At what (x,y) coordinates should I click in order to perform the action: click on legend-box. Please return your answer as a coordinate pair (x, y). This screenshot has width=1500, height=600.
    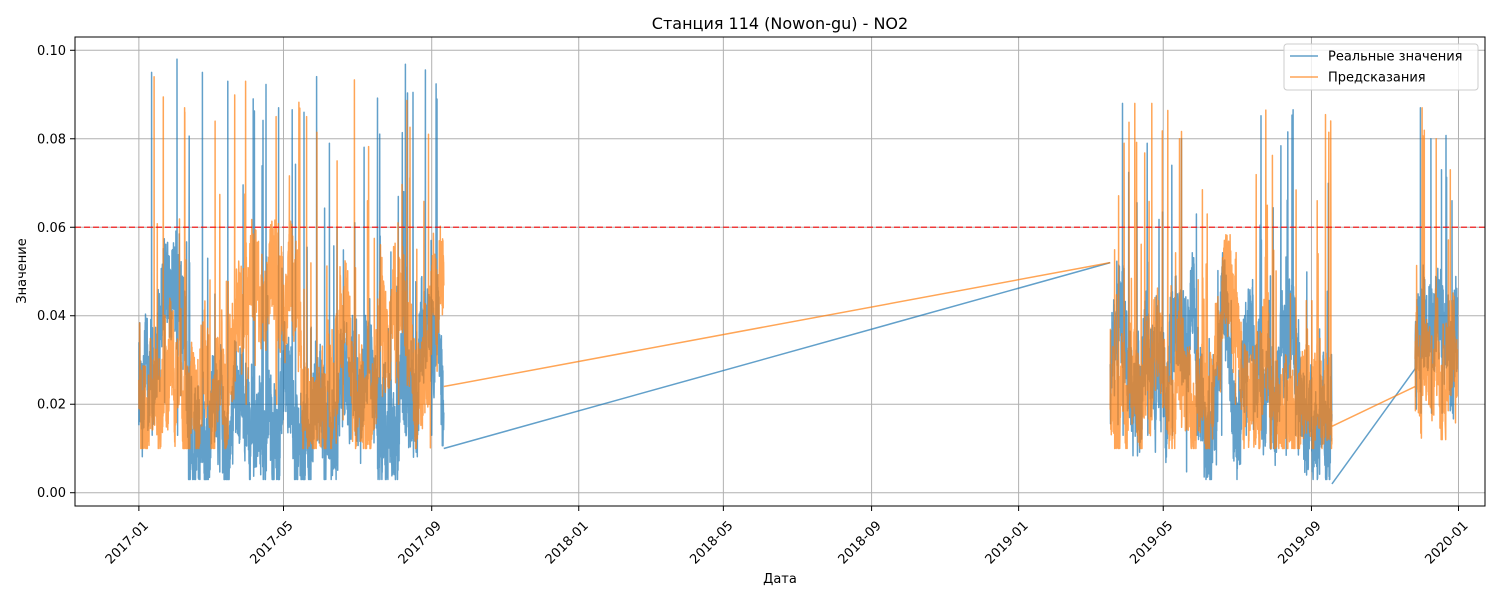
    Looking at the image, I should click on (1381, 67).